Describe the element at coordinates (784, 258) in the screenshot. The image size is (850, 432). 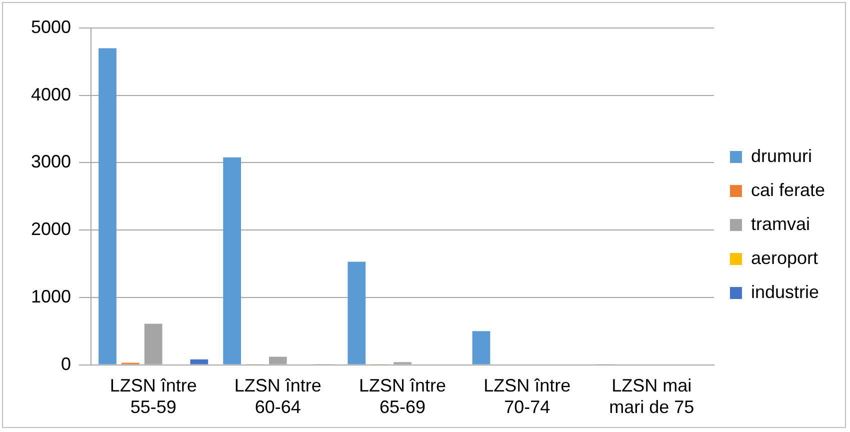
I see `legend-label: aeroport` at that location.